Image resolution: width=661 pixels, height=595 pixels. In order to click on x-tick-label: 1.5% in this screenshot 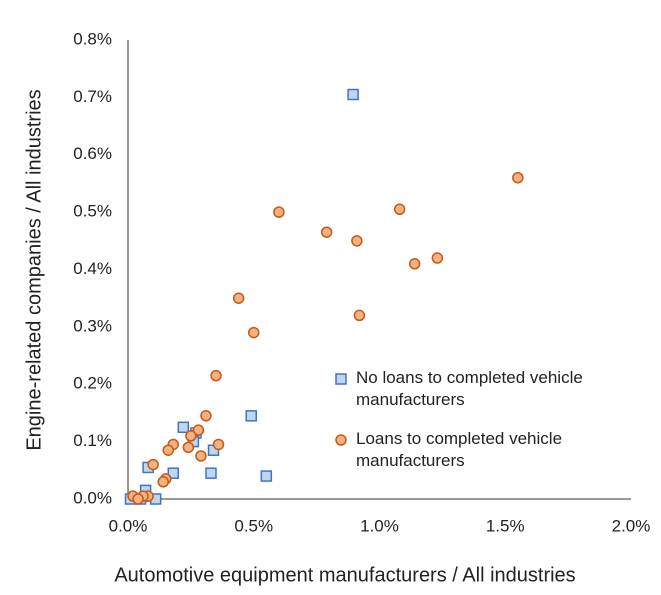, I will do `click(505, 525)`.